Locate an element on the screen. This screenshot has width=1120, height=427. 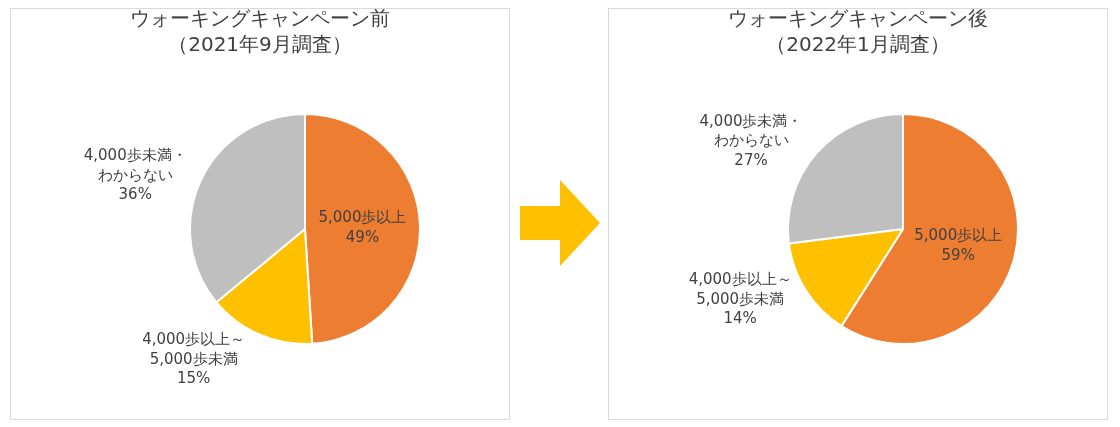
data-label: 36% is located at coordinates (135, 194).